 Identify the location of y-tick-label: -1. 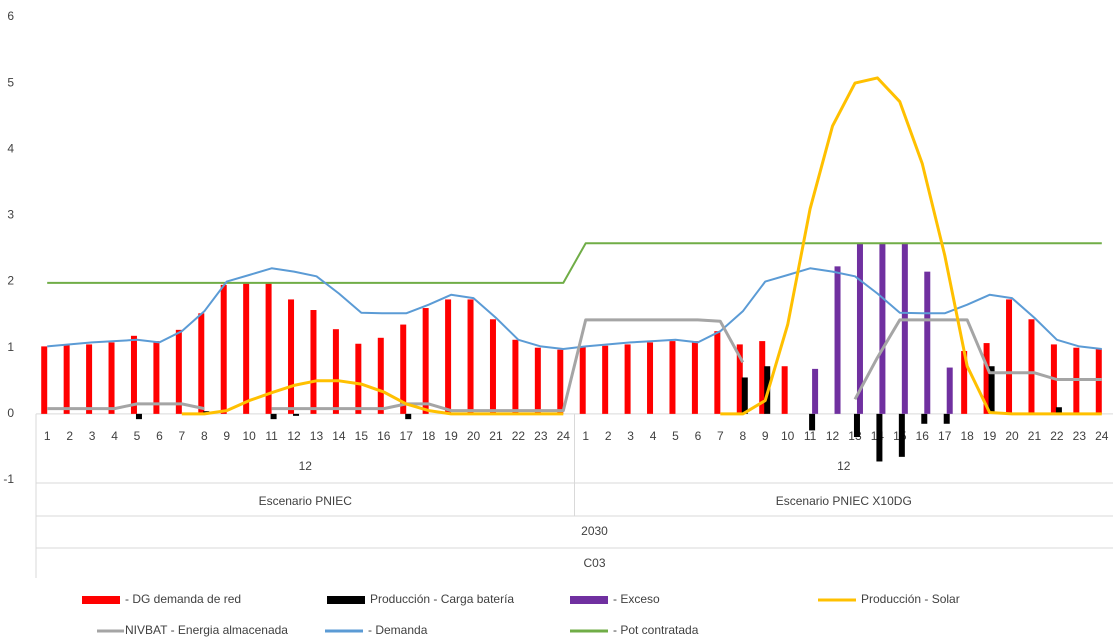
(8, 479).